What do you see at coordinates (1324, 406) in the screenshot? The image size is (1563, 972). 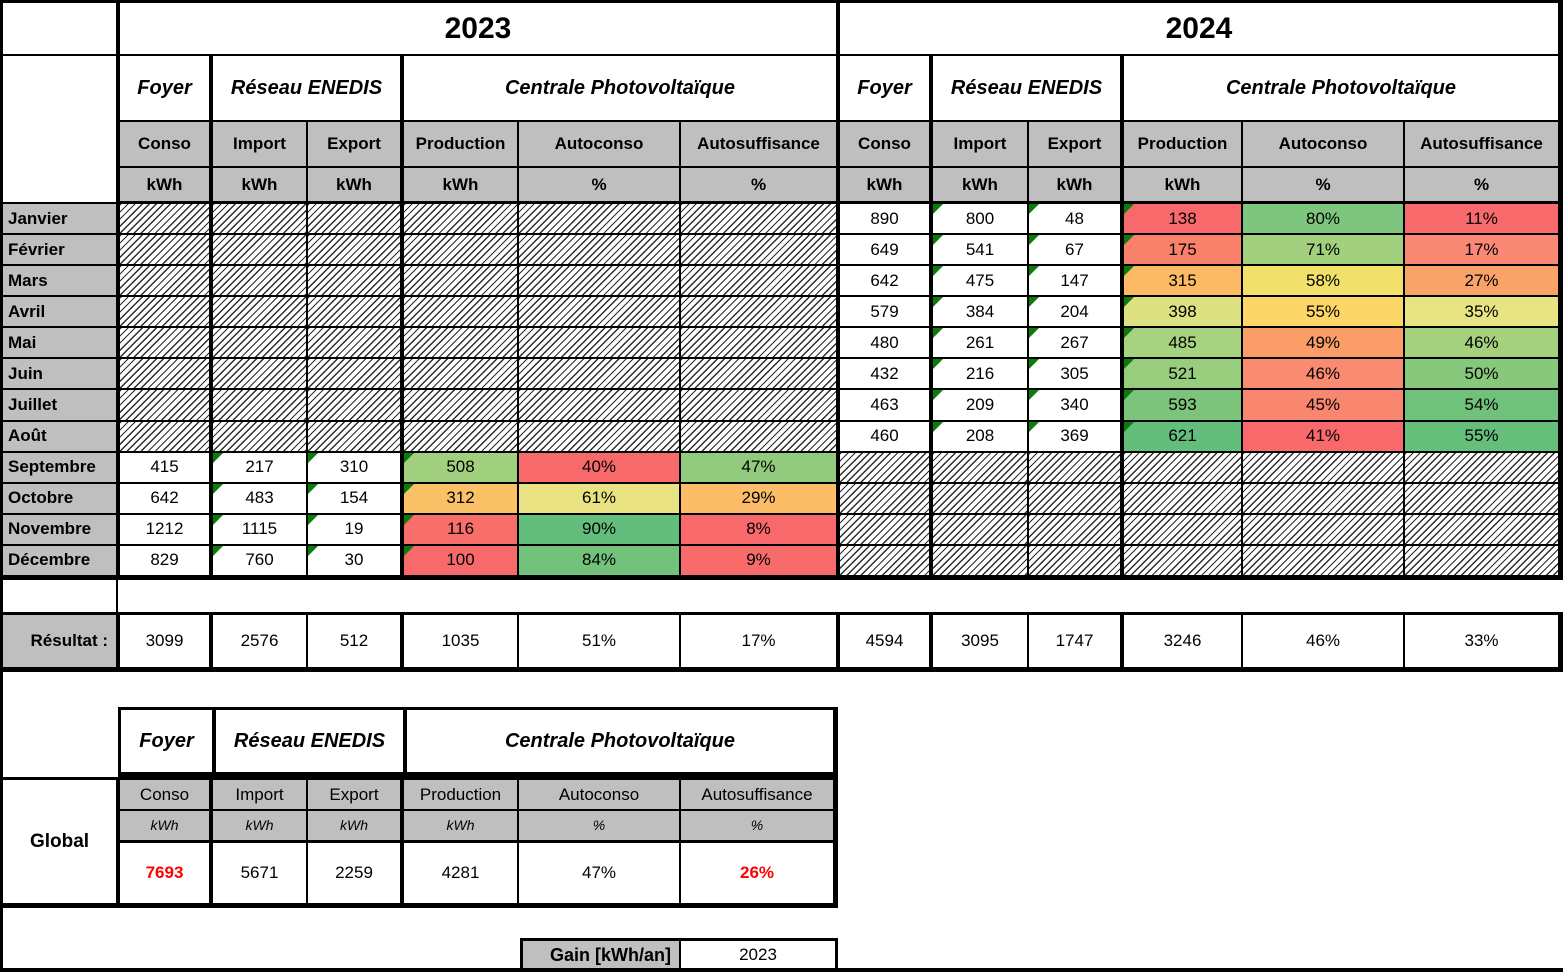 I see `cell-2024-juillet-autoconso: 45%` at bounding box center [1324, 406].